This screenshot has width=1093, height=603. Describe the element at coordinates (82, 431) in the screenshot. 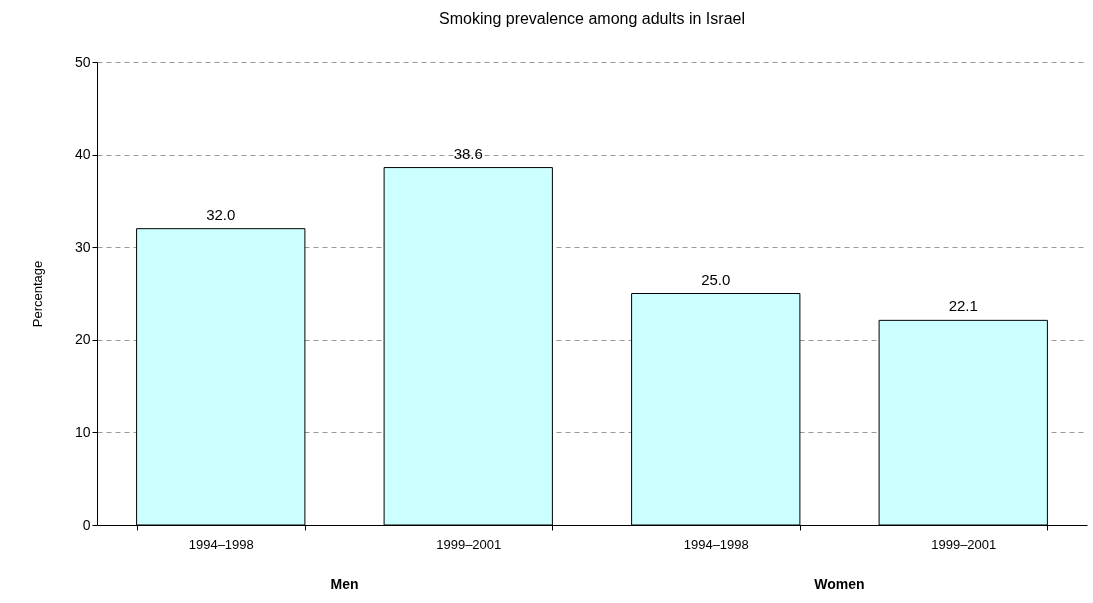

I see `y-tick-label: 10` at that location.